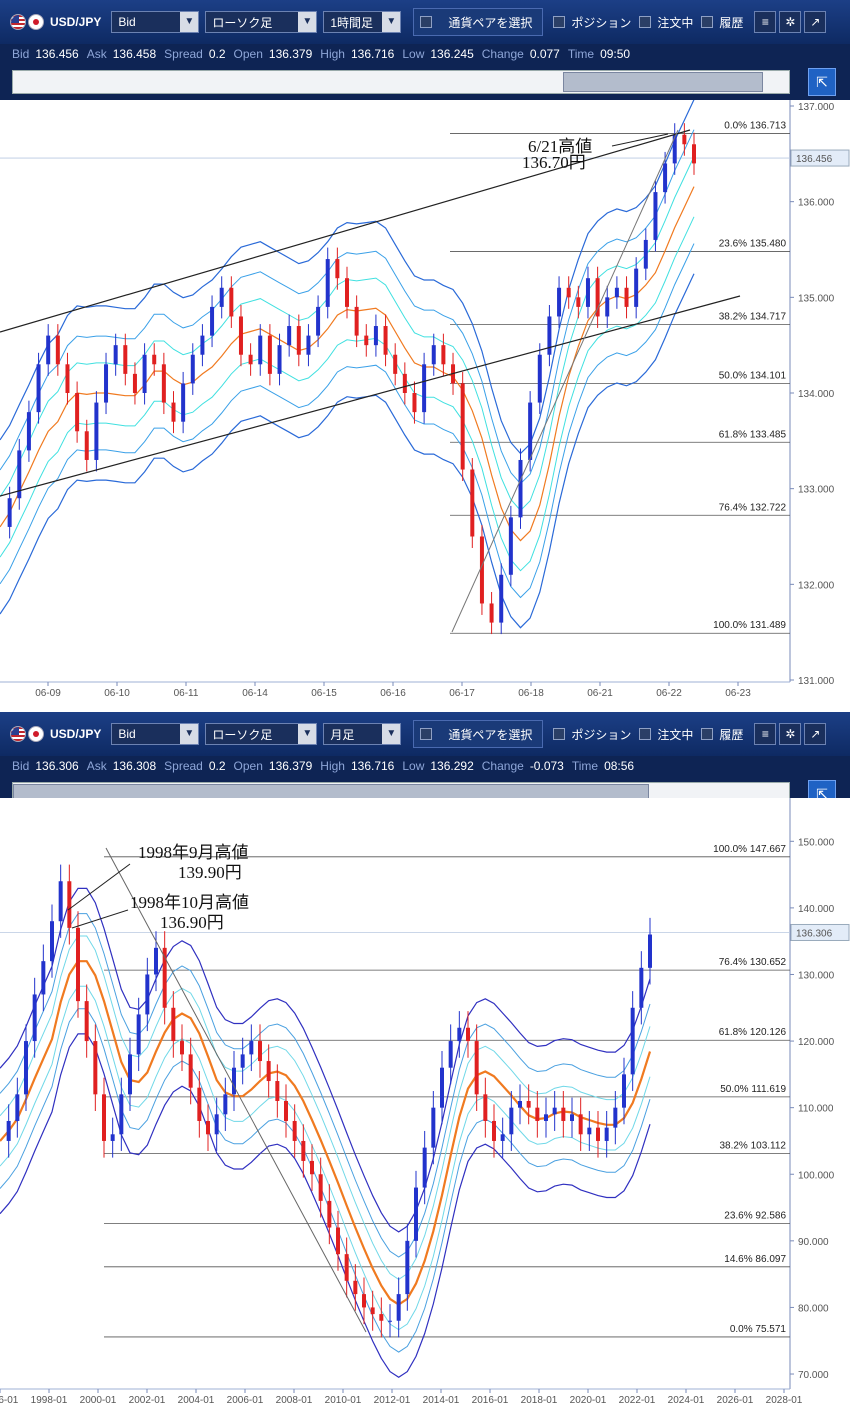 The image size is (850, 1419). Describe the element at coordinates (735, 1400) in the screenshot. I see `x-tick-label: 2026-01` at that location.